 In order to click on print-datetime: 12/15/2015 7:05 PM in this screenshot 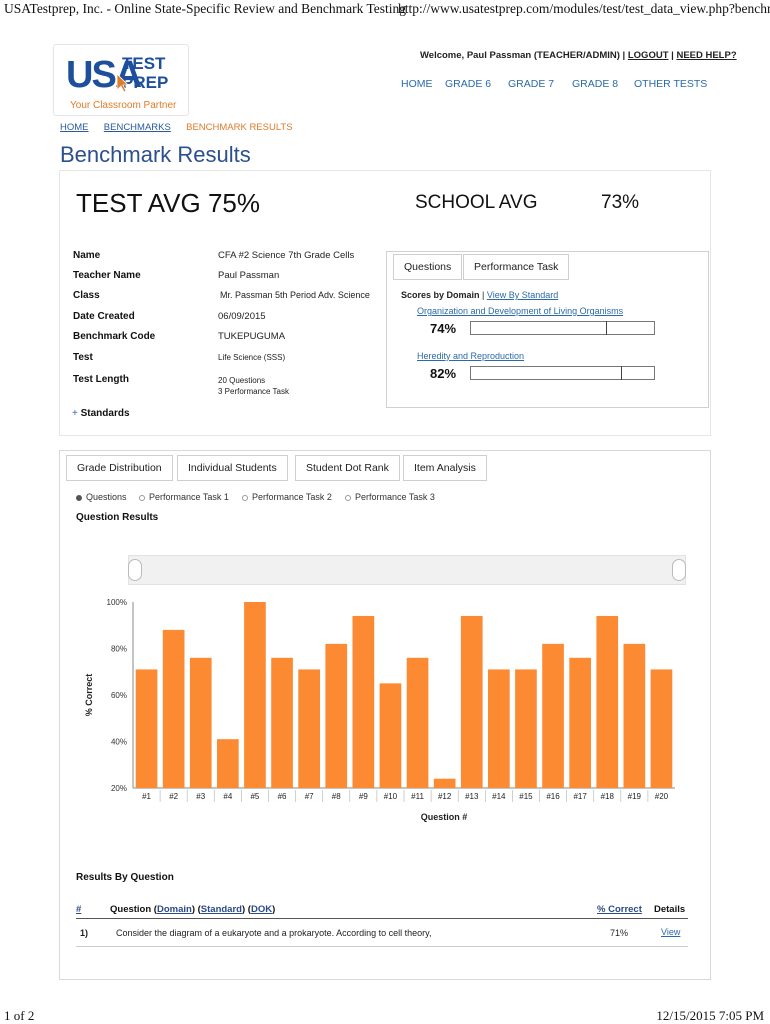, I will do `click(710, 1015)`.